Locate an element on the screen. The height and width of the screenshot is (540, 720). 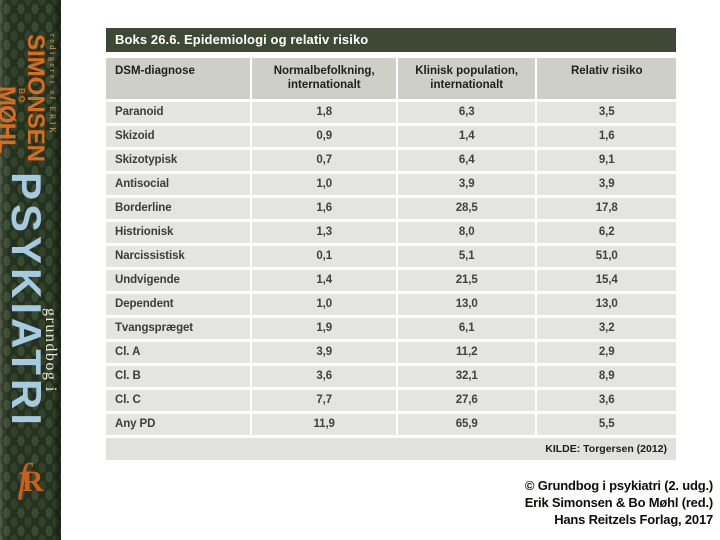
row-label: Borderline is located at coordinates (178, 208).